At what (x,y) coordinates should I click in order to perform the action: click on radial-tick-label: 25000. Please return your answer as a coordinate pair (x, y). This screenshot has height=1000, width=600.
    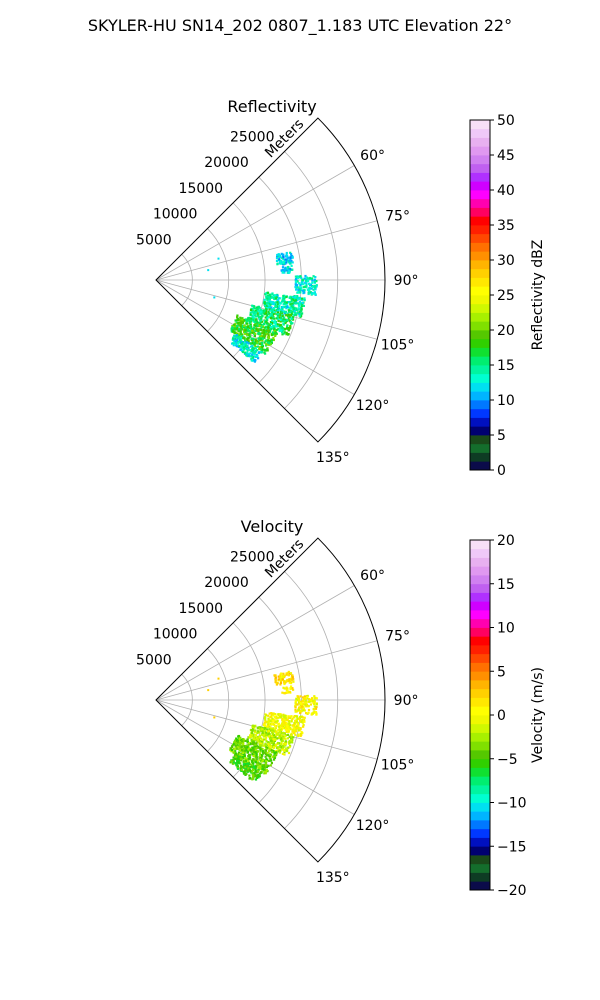
    Looking at the image, I should click on (252, 137).